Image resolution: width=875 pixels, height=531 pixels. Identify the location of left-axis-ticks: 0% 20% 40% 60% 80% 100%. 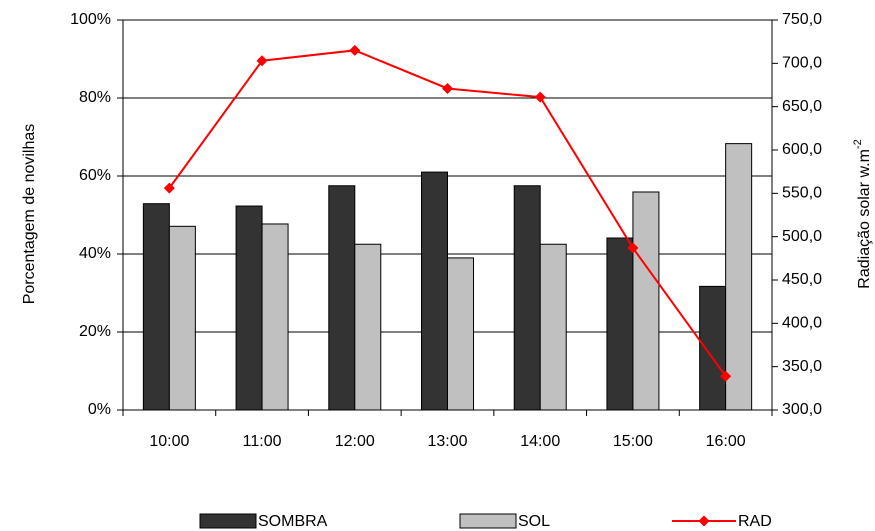
(90, 214).